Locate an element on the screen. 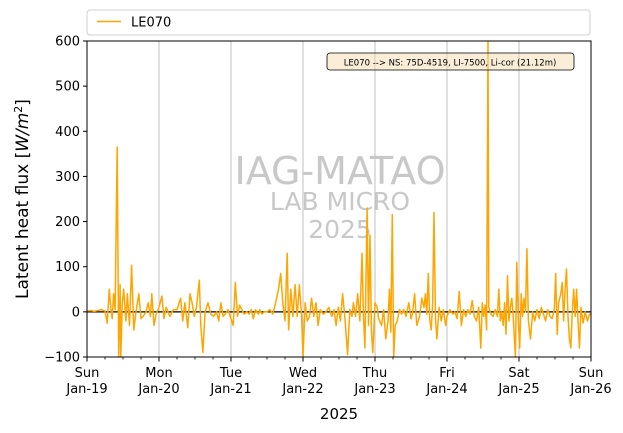 This screenshot has height=433, width=623. y-tick-label: 100 is located at coordinates (67, 267).